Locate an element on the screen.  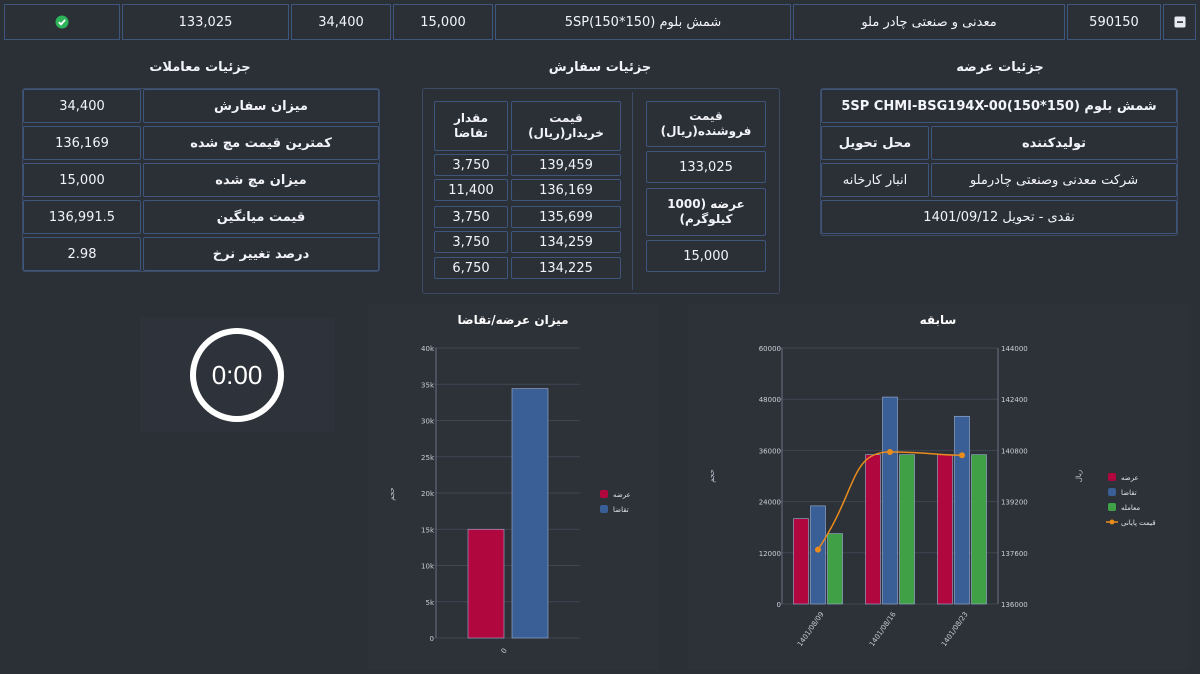
order-qty-cell: 6,750 is located at coordinates (471, 268).